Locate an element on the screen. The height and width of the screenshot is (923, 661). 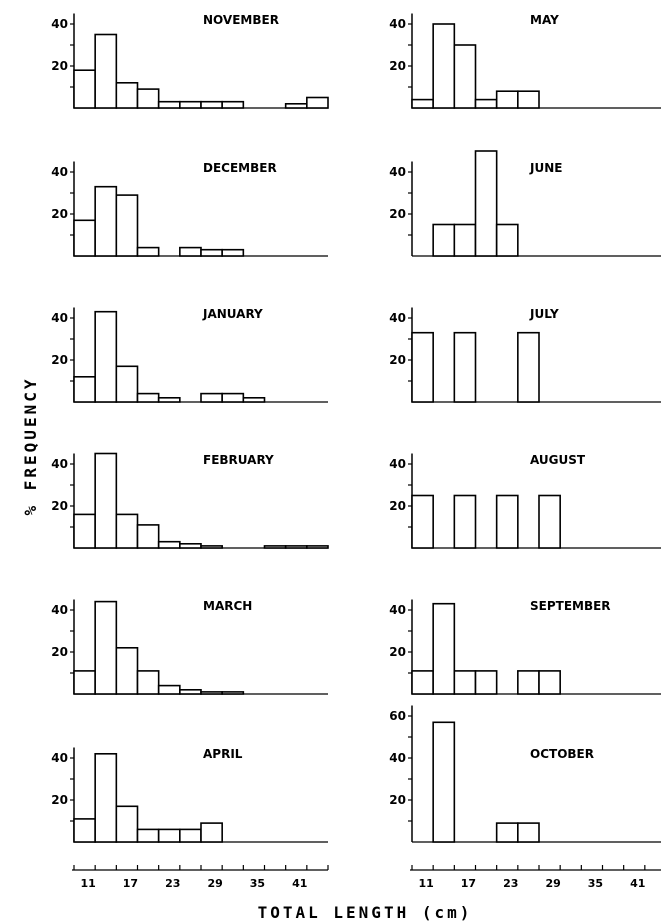
panel-november: NOVEMBER 20 40 is located at coordinates (190, 61).